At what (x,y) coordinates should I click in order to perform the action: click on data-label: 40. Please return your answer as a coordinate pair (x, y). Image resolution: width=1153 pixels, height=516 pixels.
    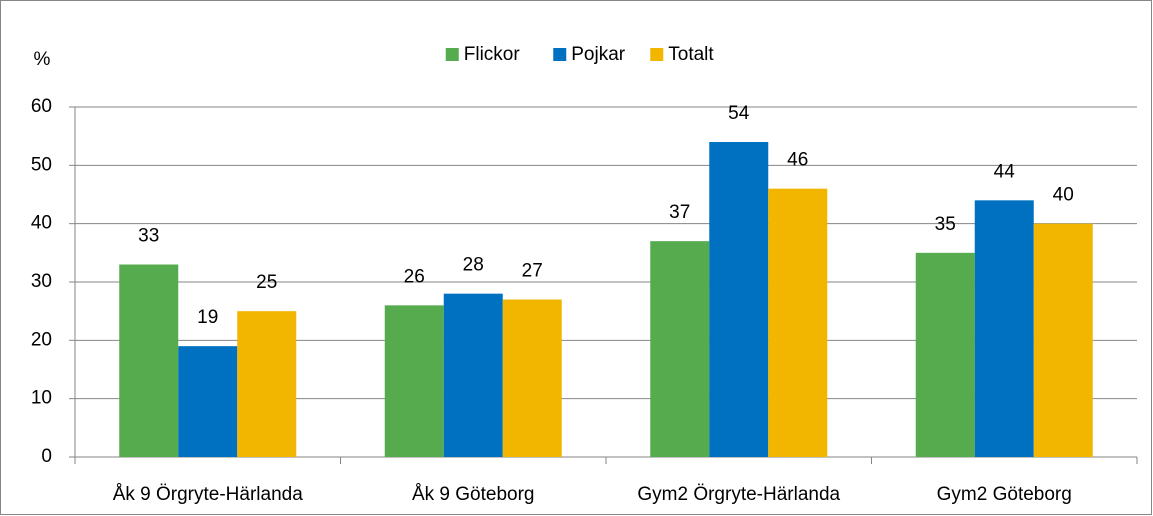
    Looking at the image, I should click on (1063, 195).